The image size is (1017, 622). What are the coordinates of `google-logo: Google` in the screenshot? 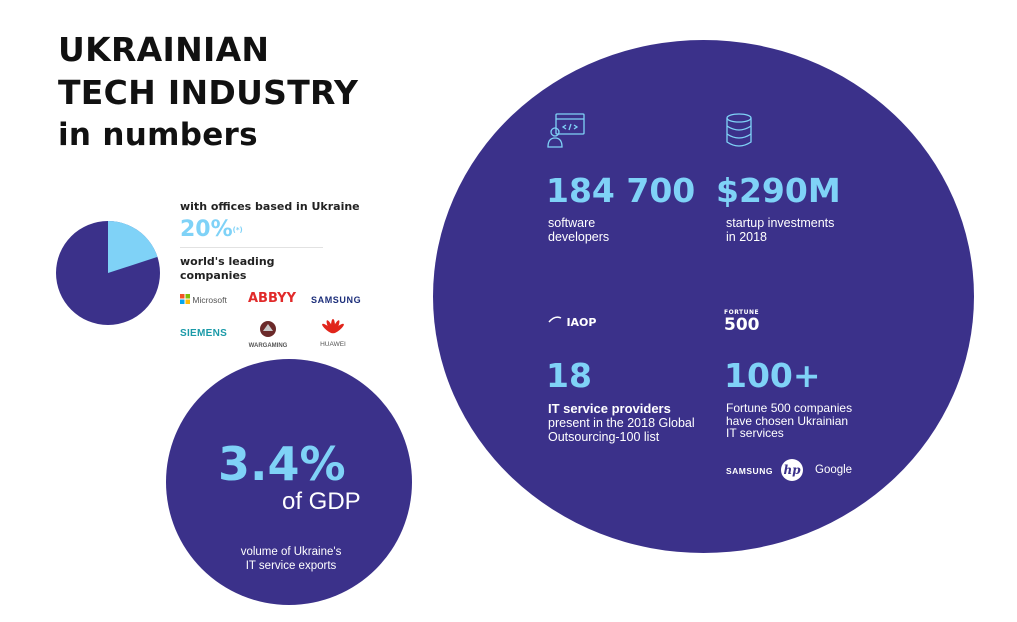 It's located at (834, 470).